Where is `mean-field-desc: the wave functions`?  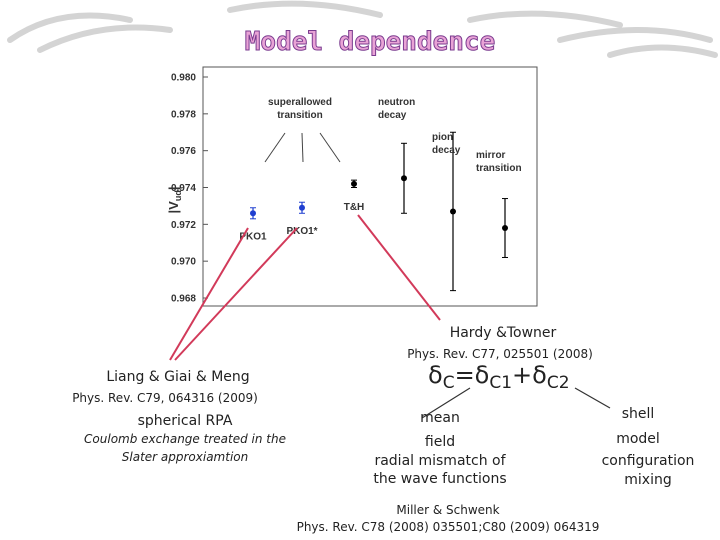
mean-field-desc: the wave functions is located at coordinates (439, 479).